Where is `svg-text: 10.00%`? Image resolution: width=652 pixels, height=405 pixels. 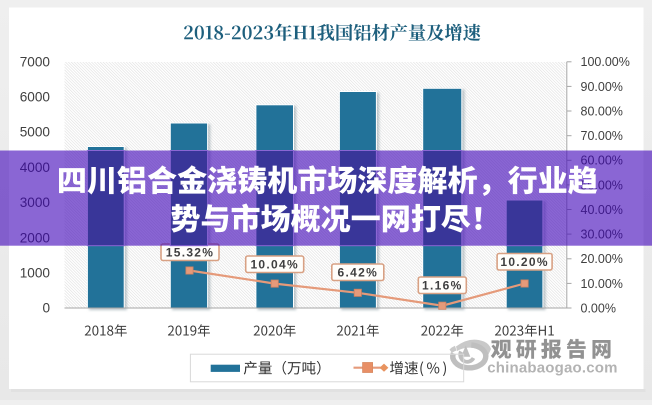 svg-text: 10.00% is located at coordinates (602, 284).